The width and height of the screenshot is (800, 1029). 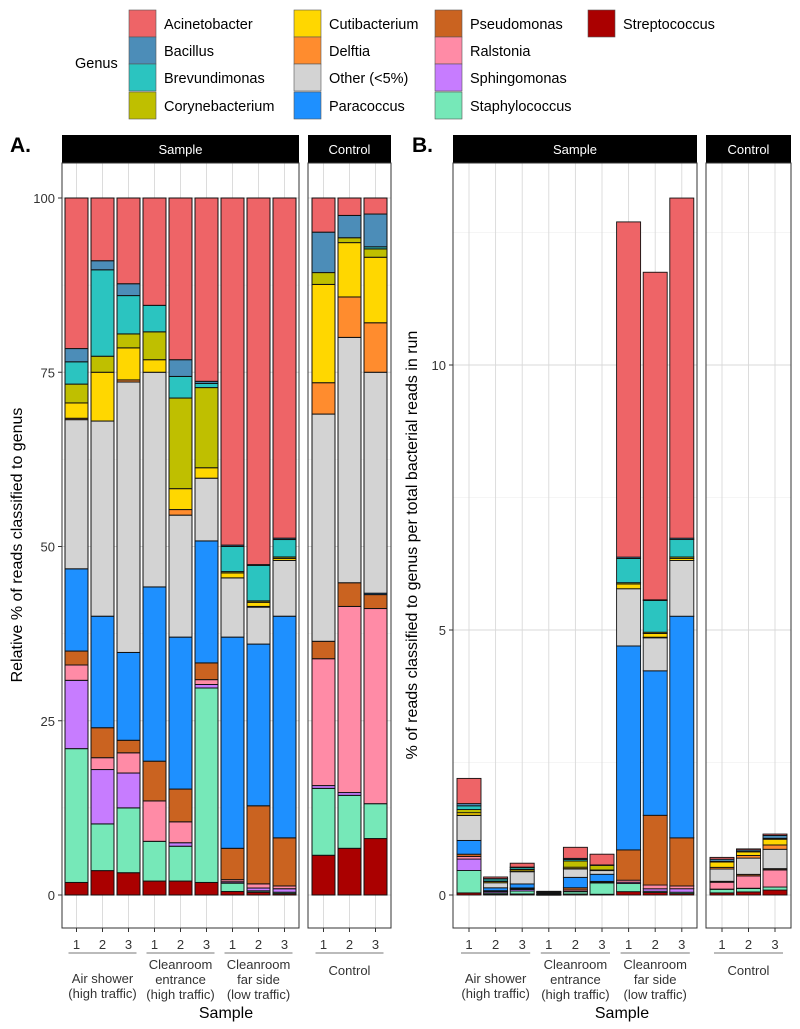 I want to click on group-label: (high traffic), so click(x=575, y=994).